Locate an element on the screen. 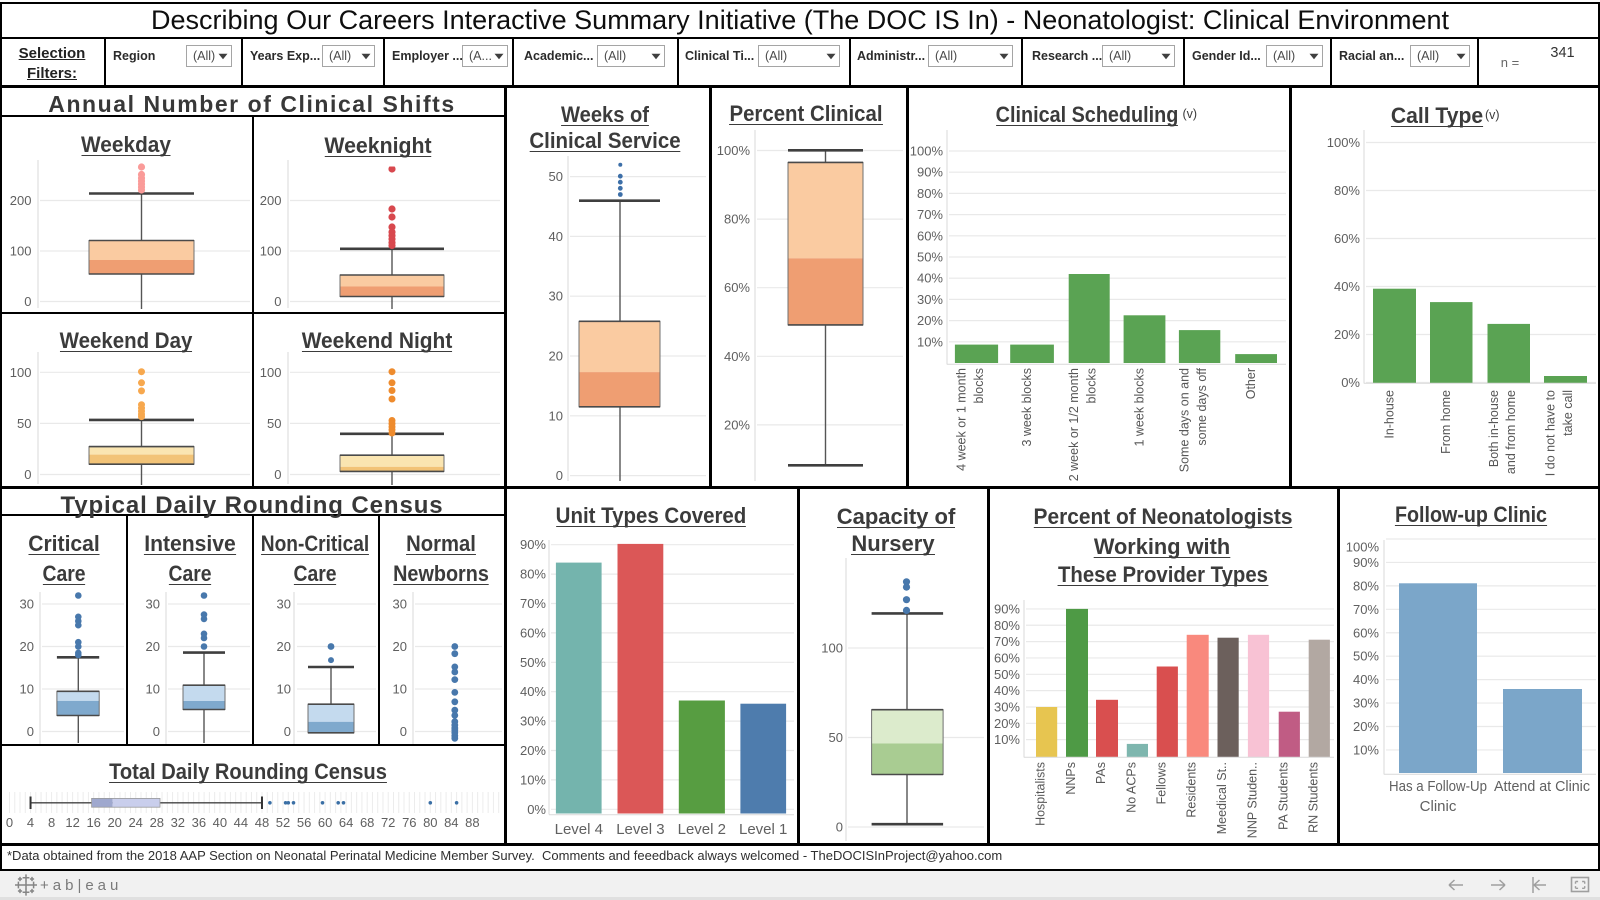 This screenshot has height=900, width=1600. svg-text: 80 is located at coordinates (430, 822).